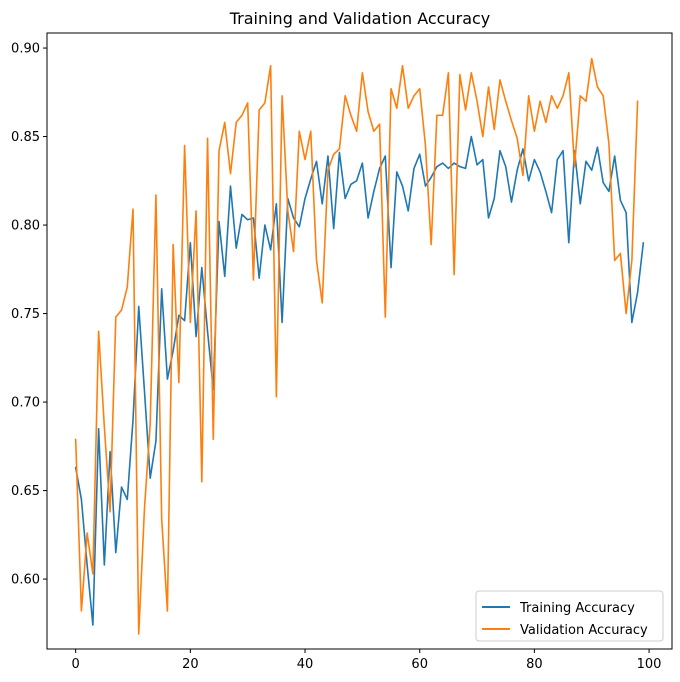  I want to click on y-tick-label: 0.60, so click(25, 580).